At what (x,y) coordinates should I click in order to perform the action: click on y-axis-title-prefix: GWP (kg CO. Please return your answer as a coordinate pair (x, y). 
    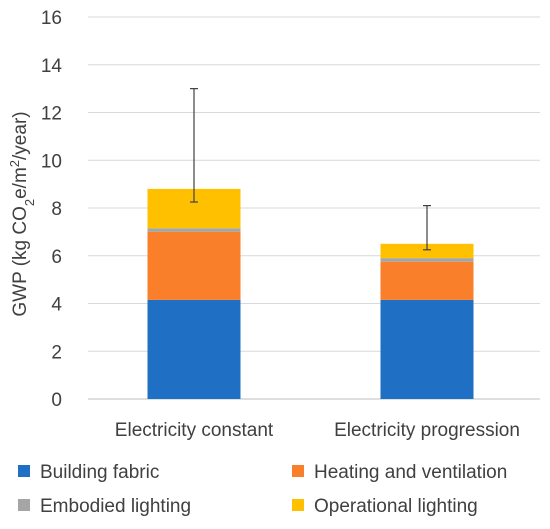
    Looking at the image, I should click on (20, 261).